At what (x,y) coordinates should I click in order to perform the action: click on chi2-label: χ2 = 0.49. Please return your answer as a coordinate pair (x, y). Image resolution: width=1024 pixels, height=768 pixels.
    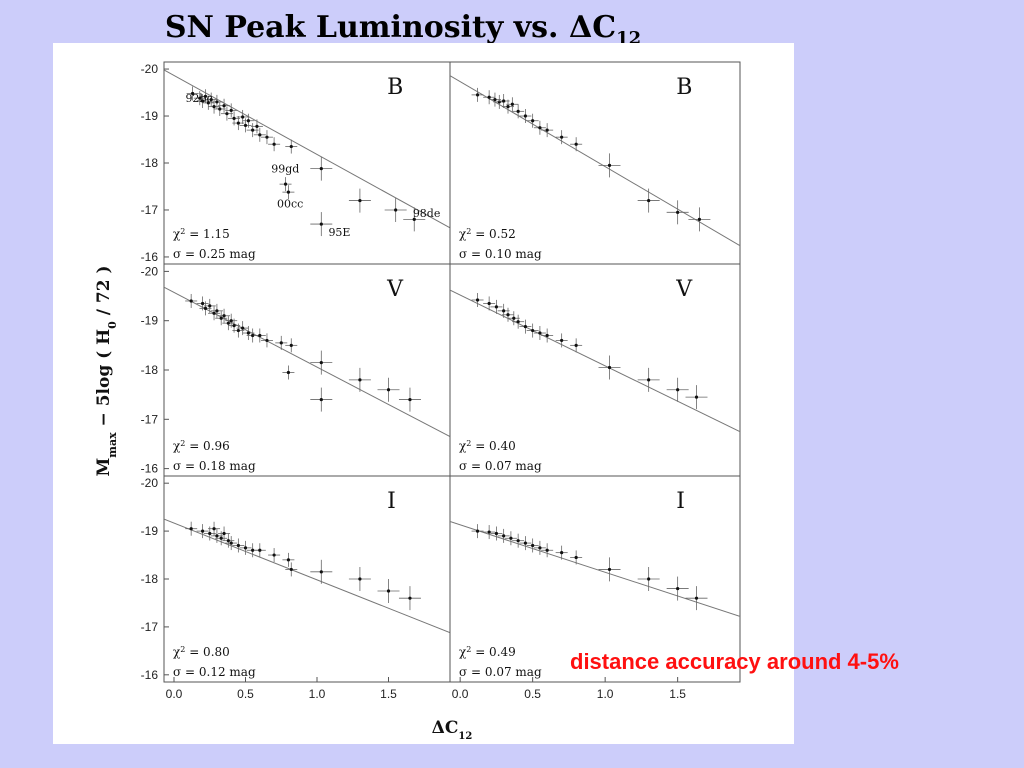
    Looking at the image, I should click on (487, 652).